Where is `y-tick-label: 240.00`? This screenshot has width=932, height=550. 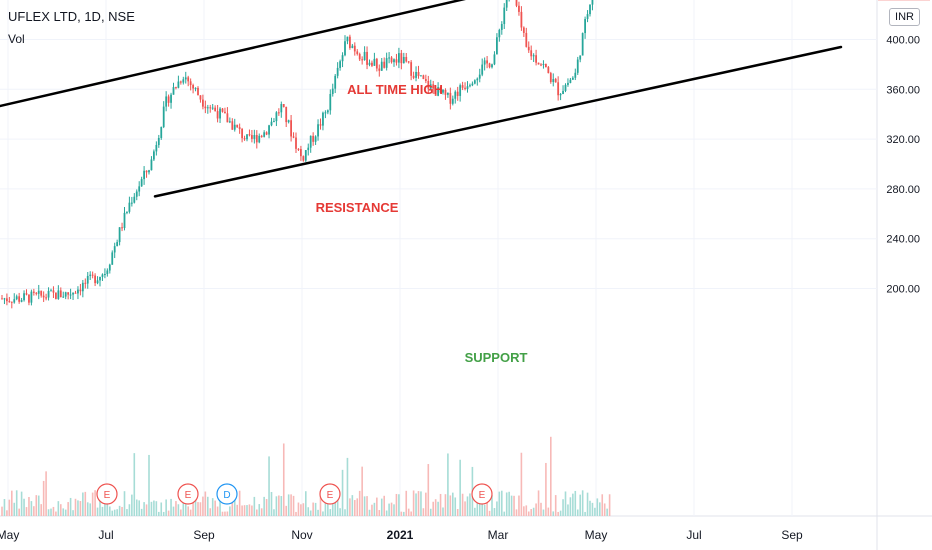 y-tick-label: 240.00 is located at coordinates (903, 240).